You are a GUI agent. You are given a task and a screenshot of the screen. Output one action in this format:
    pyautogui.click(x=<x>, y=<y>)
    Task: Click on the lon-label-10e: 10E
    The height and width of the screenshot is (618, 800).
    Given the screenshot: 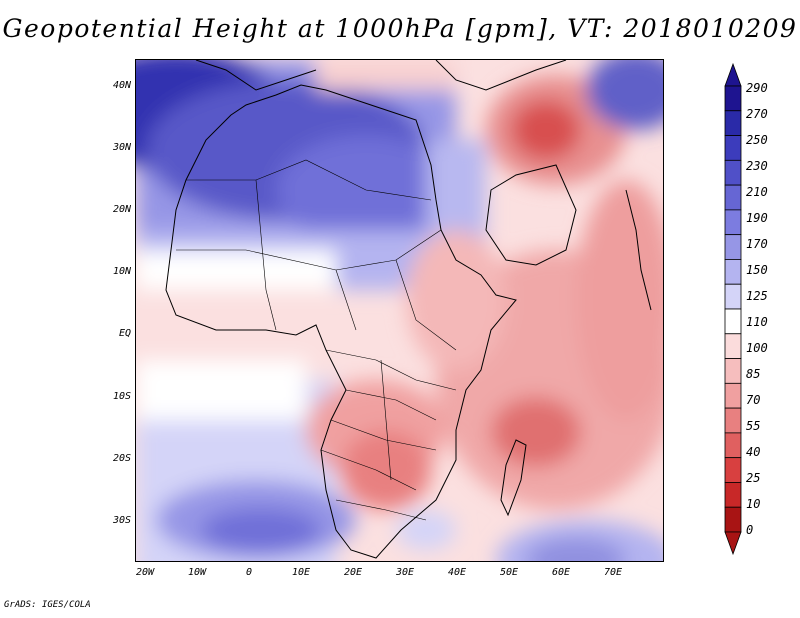 What is the action you would take?
    pyautogui.click(x=301, y=572)
    